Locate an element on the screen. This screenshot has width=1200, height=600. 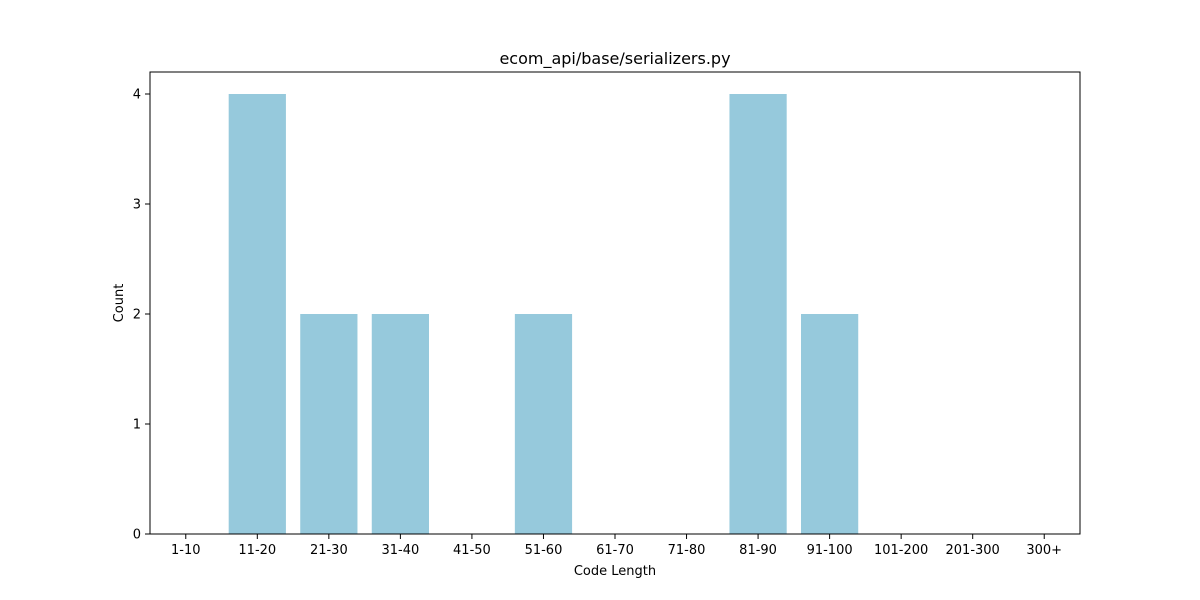
x-tick-label: 201-300 is located at coordinates (973, 550).